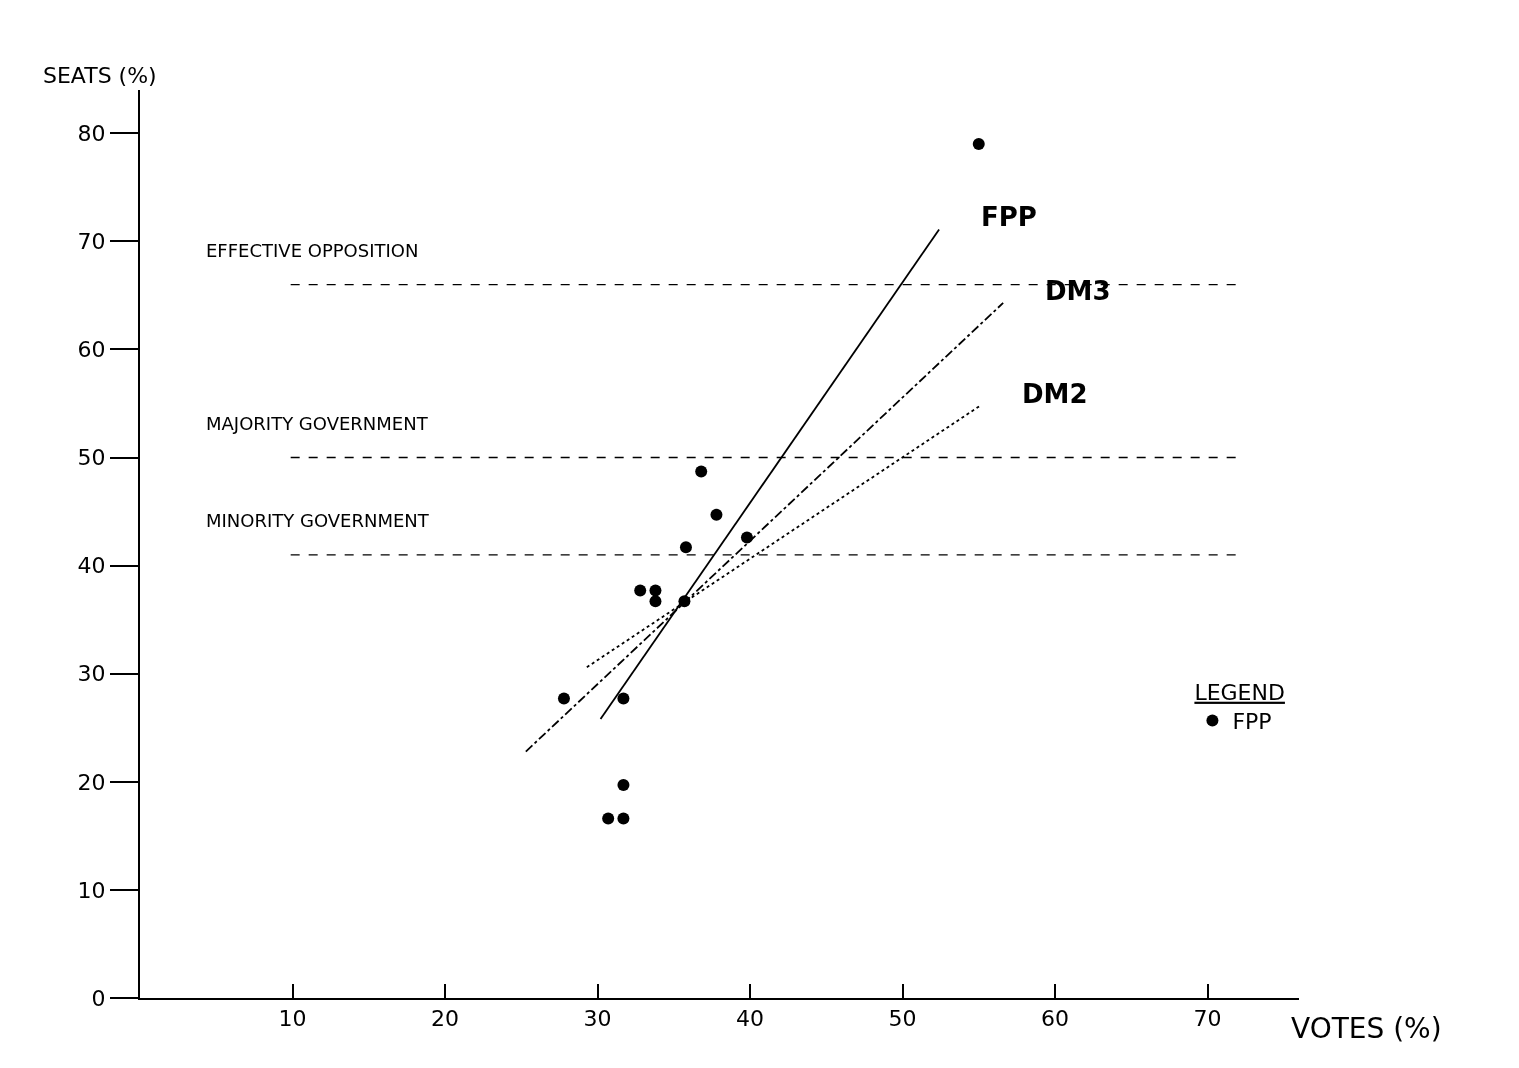  What do you see at coordinates (445, 1019) in the screenshot?
I see `x-tick-label: 20` at bounding box center [445, 1019].